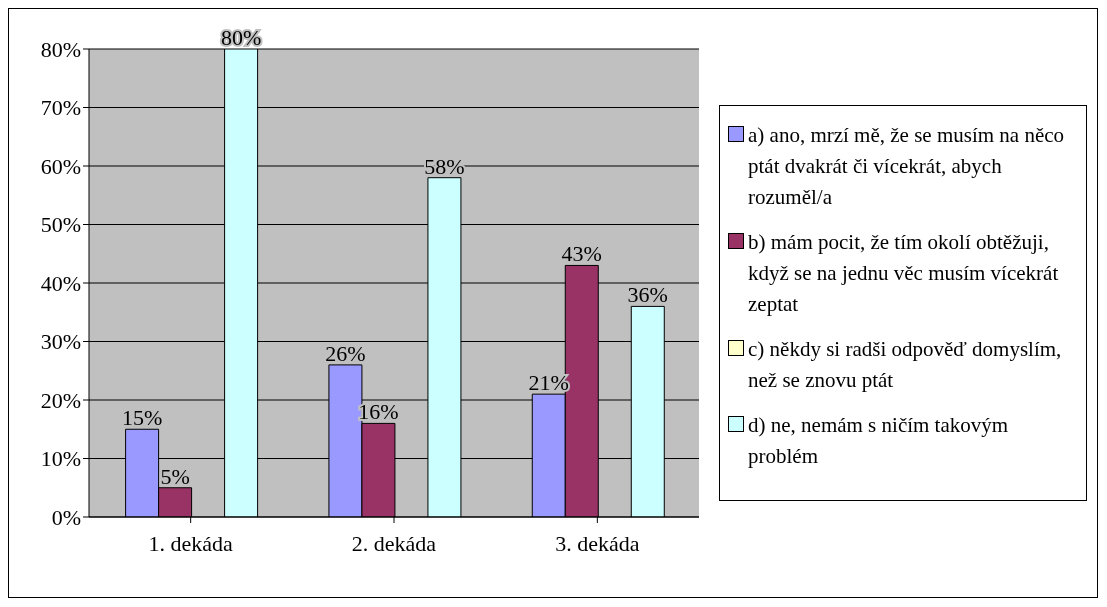  What do you see at coordinates (60, 108) in the screenshot?
I see `y-tick-label: 70%` at bounding box center [60, 108].